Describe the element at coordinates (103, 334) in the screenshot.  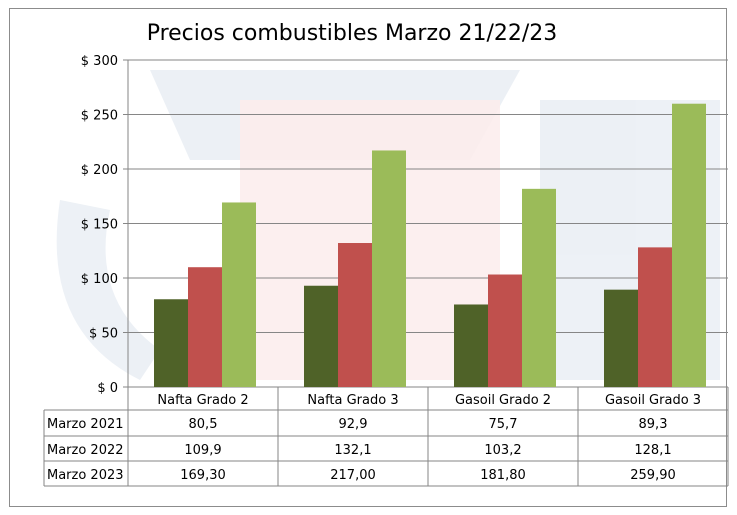
I see `y-tick-label: $ 50` at that location.